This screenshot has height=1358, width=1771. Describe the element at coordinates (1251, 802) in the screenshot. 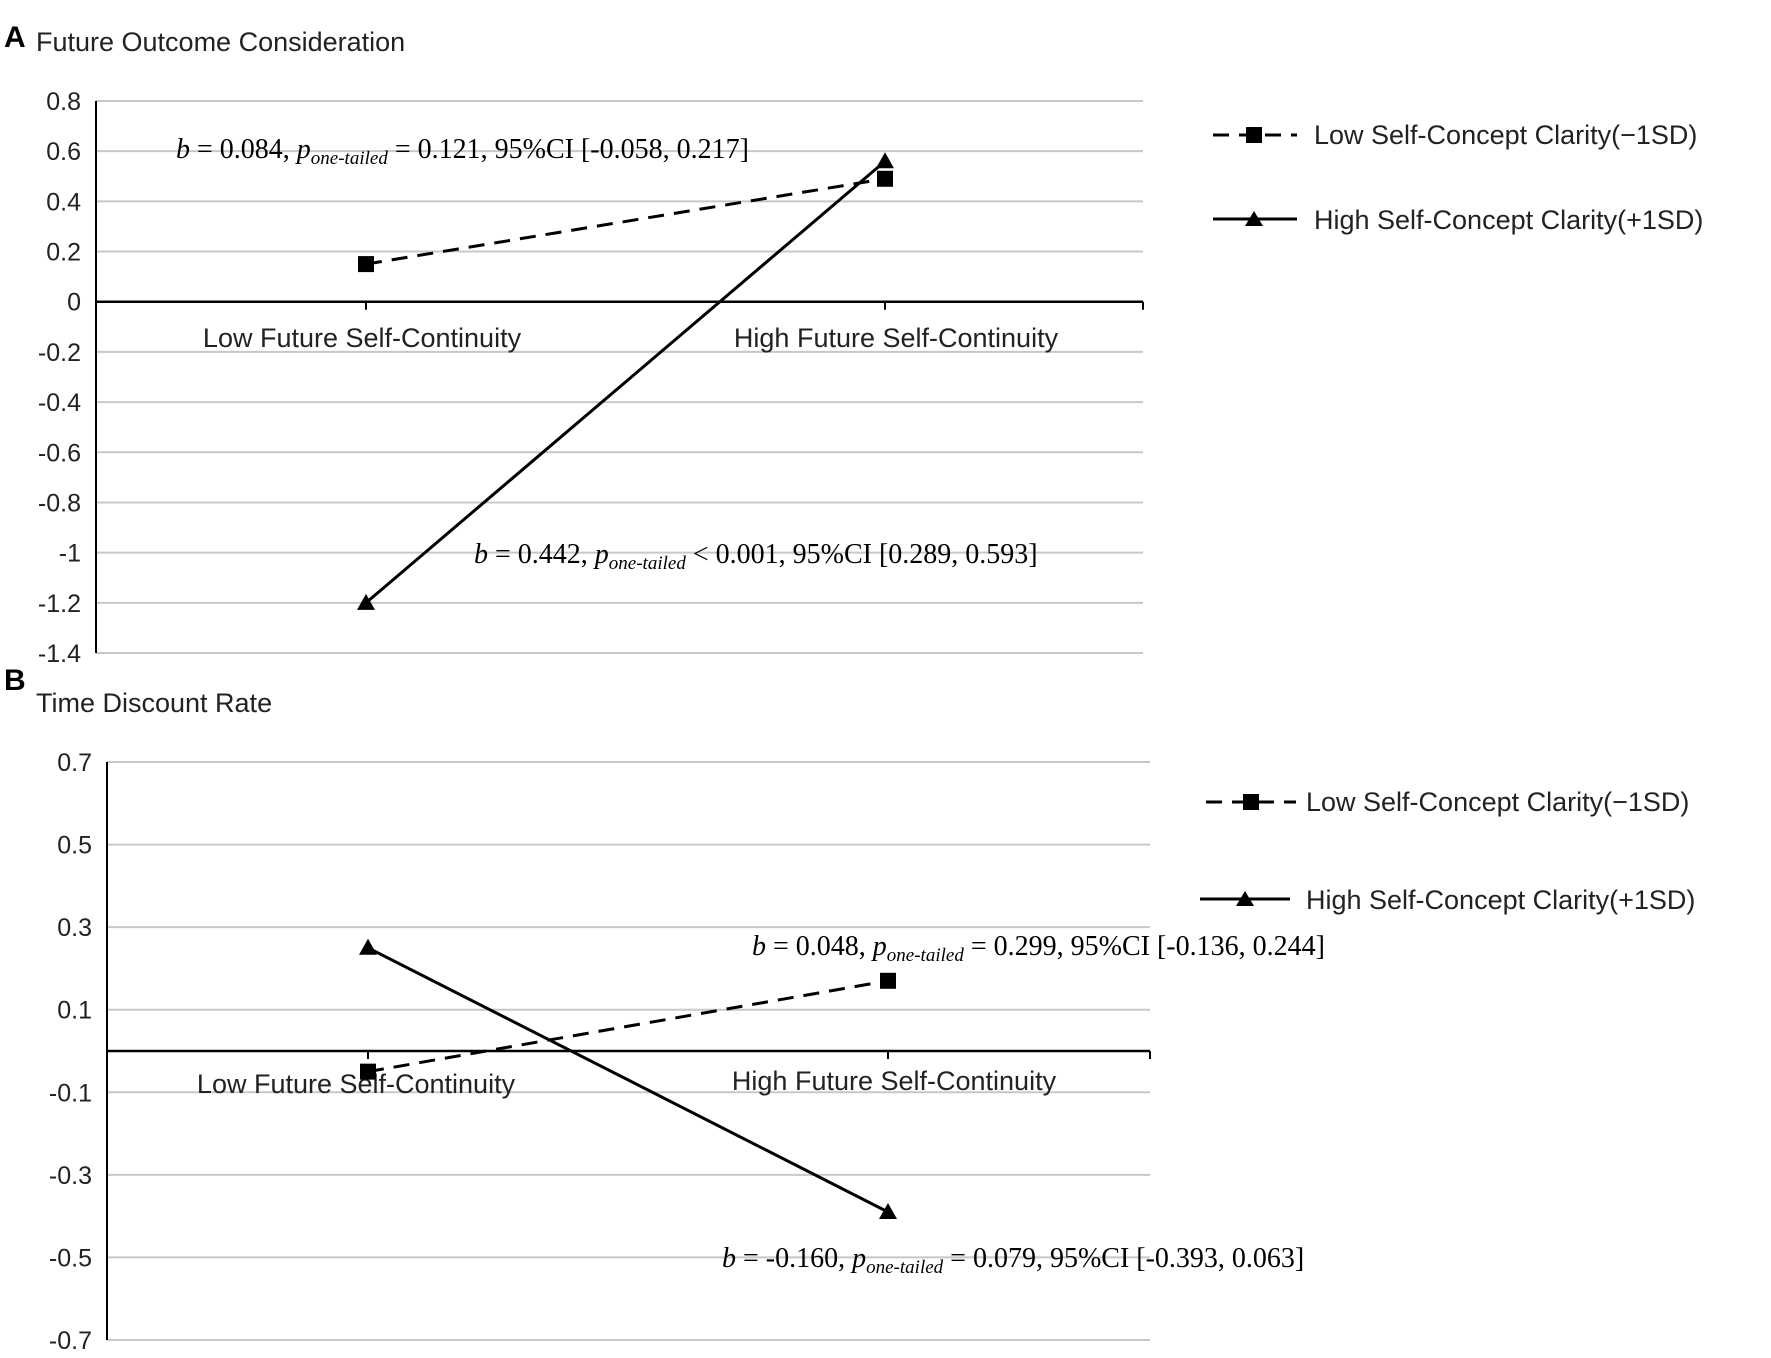

I see `legend-b-low-marker` at that location.